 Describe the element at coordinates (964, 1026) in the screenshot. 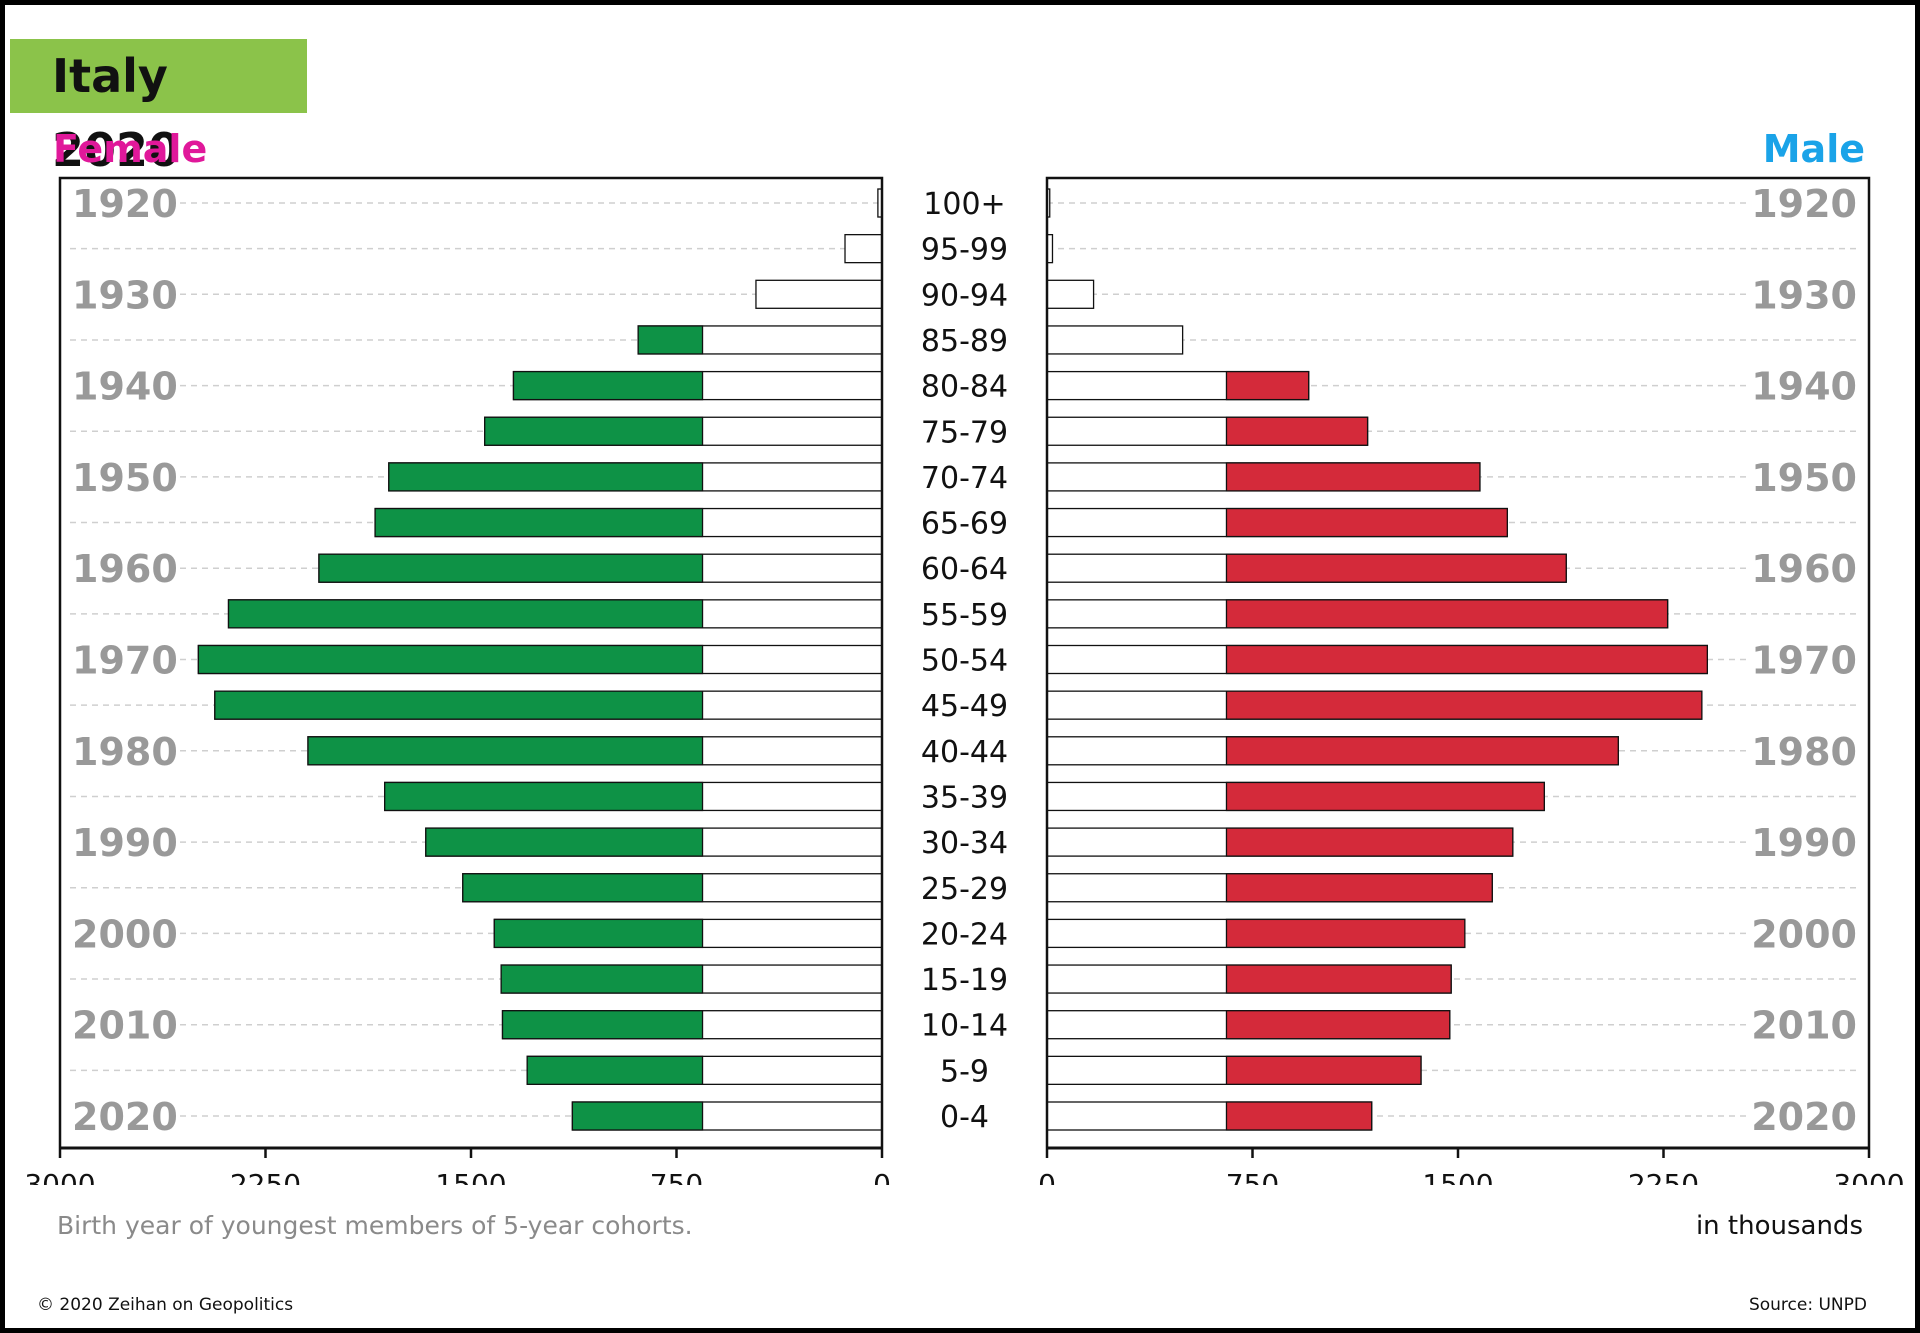

I see `age-group-label: 10-14` at that location.